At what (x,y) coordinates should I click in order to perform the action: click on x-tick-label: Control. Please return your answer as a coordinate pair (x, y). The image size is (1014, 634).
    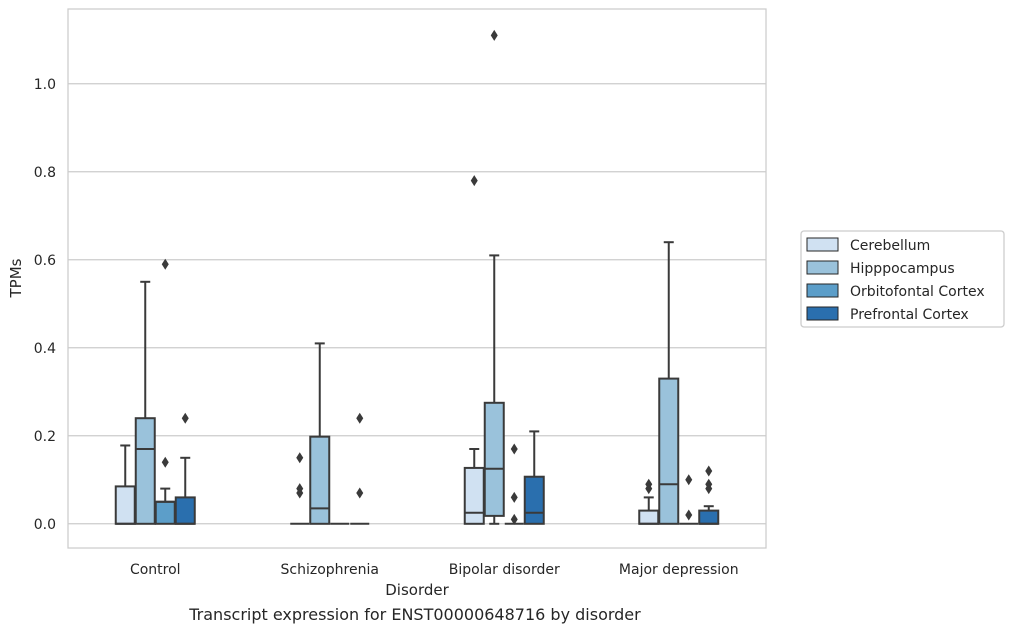
    Looking at the image, I should click on (155, 570).